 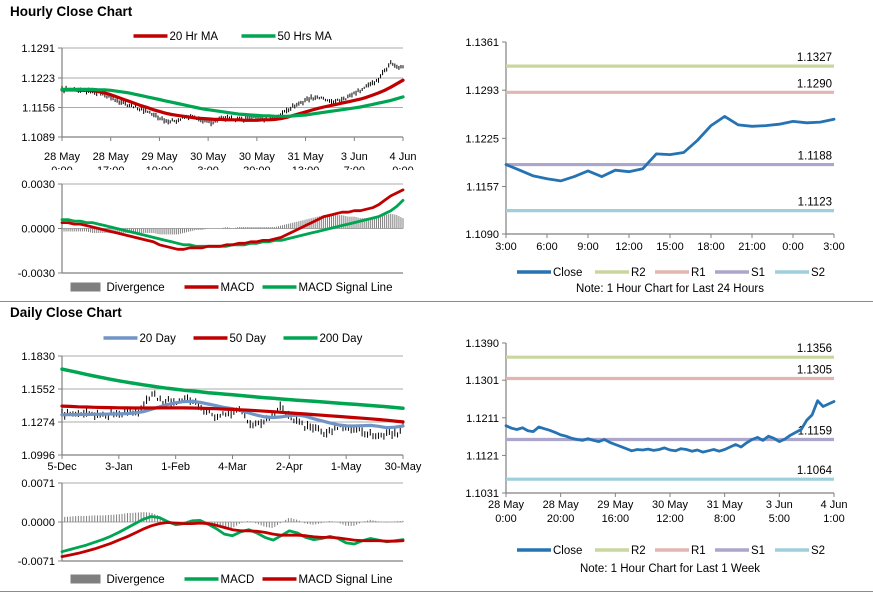 What do you see at coordinates (38, 230) in the screenshot?
I see `y-tick-label: 0.0000` at bounding box center [38, 230].